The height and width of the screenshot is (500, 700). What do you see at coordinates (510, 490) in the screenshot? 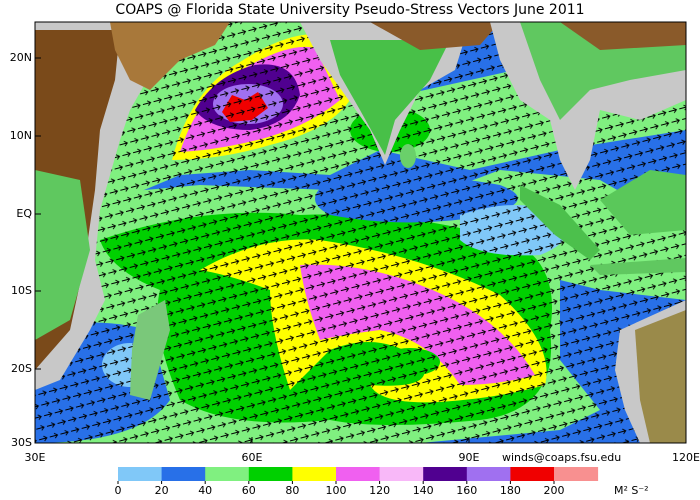
I see `colorbar-tick-label: 180` at bounding box center [510, 490].